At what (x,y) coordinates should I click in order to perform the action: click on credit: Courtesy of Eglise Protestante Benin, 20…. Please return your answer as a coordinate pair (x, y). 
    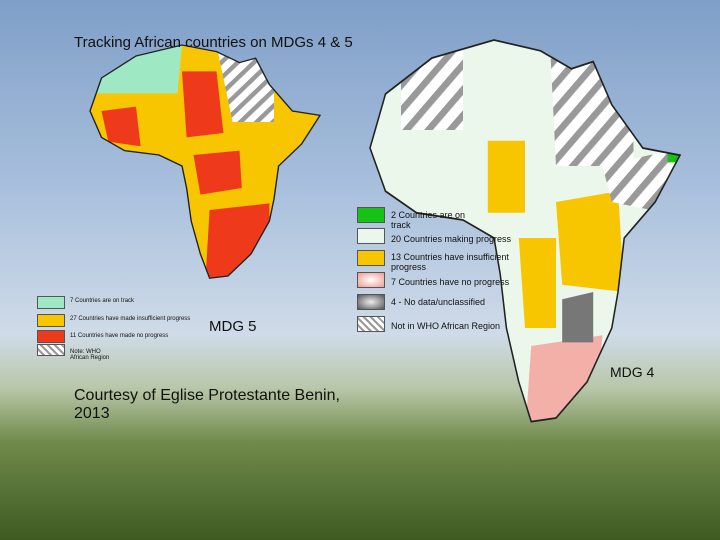
    Looking at the image, I should click on (207, 404).